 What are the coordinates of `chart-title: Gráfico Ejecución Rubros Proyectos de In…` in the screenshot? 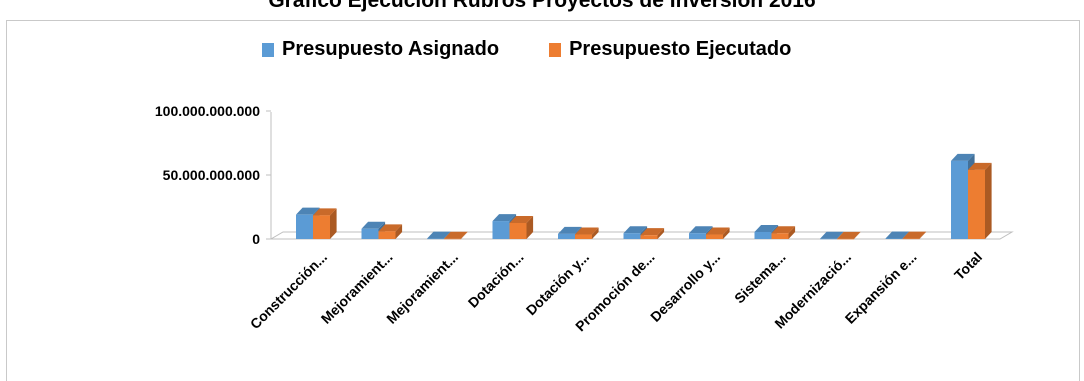 It's located at (542, 6).